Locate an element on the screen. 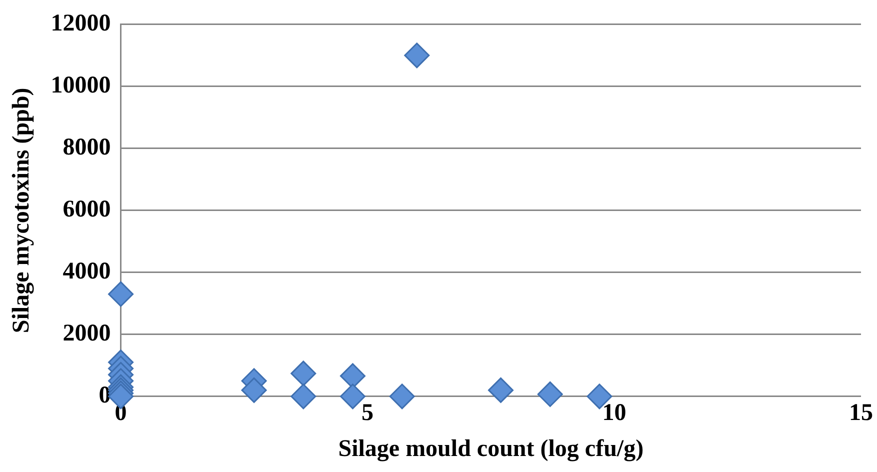  y-axis-title: Silage mycotoxins (ppb) is located at coordinates (21, 211).